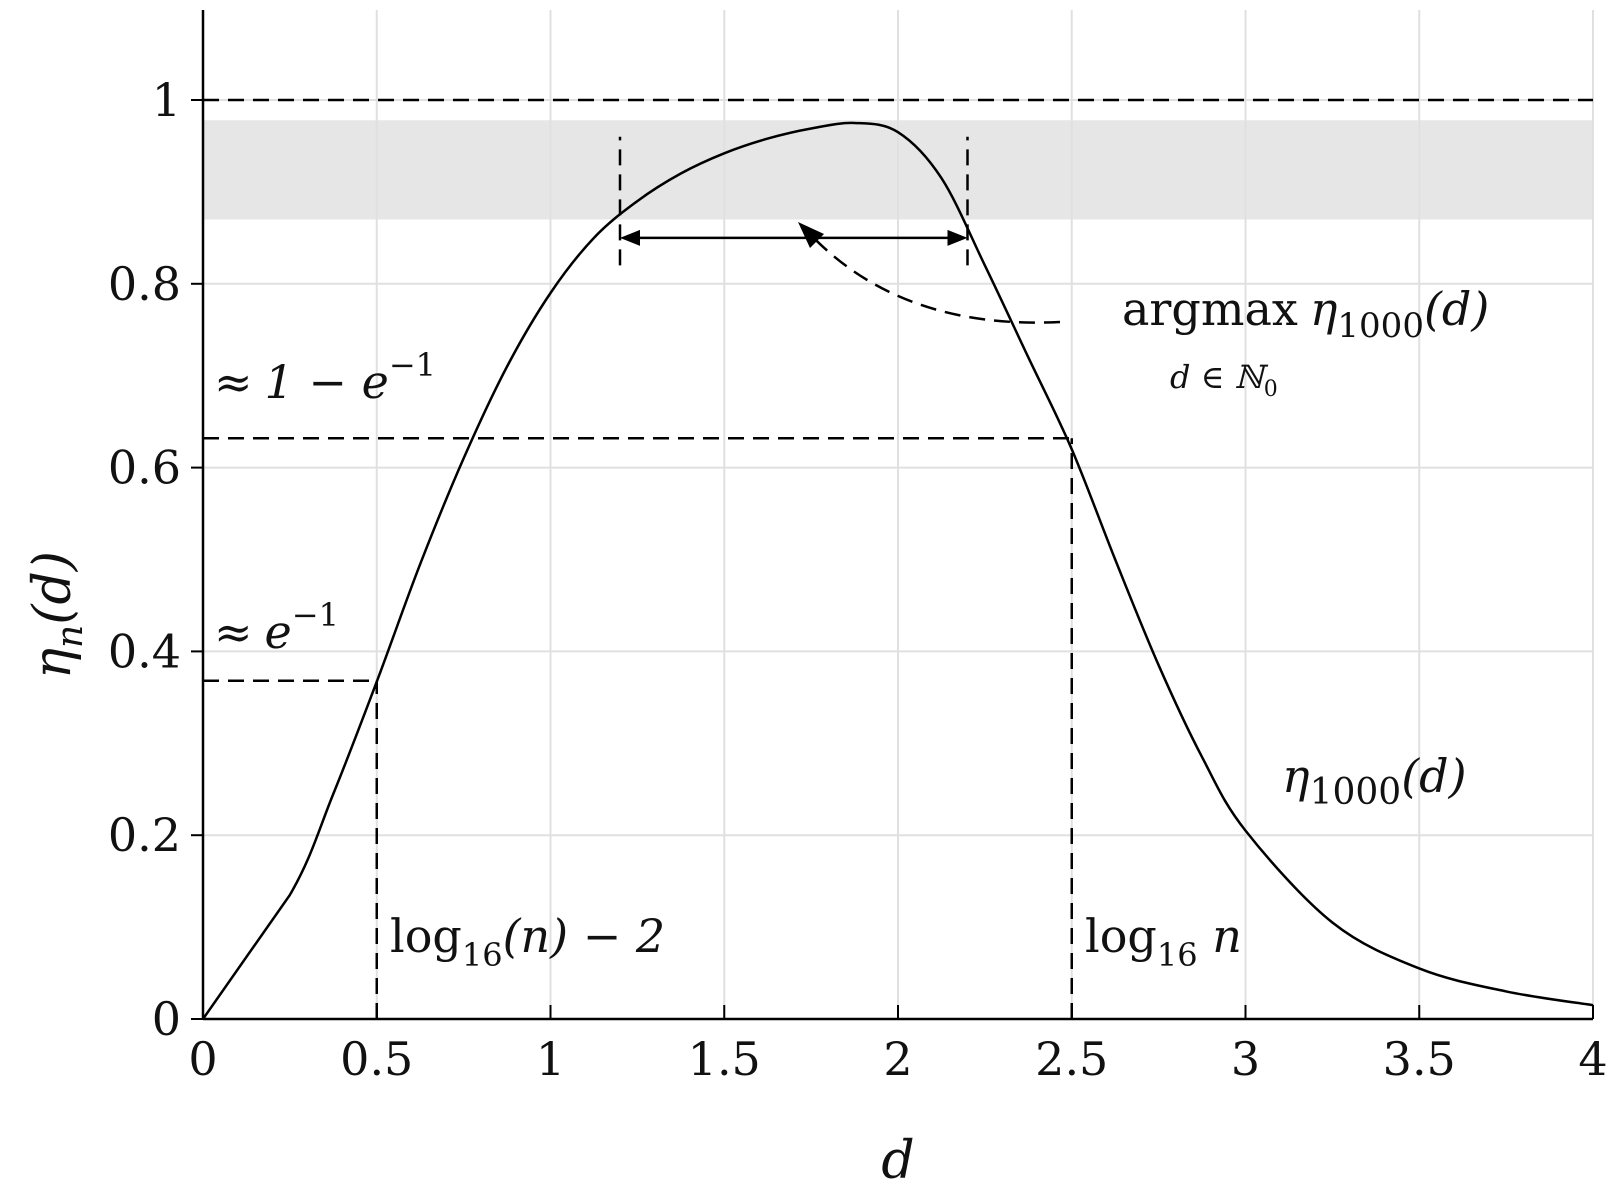 This screenshot has height=1190, width=1610. What do you see at coordinates (811, 235) in the screenshot?
I see `argmax-pointer-head` at bounding box center [811, 235].